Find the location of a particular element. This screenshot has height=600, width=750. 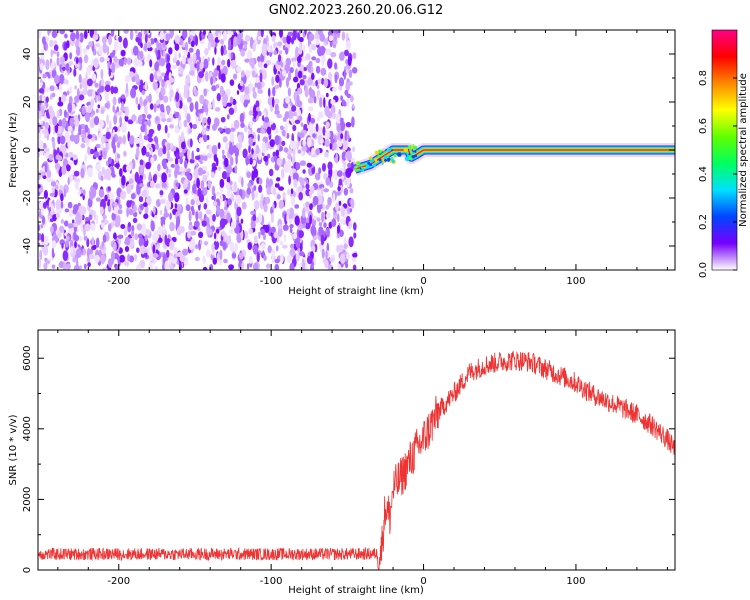

y-tick-label: 20 is located at coordinates (27, 102).